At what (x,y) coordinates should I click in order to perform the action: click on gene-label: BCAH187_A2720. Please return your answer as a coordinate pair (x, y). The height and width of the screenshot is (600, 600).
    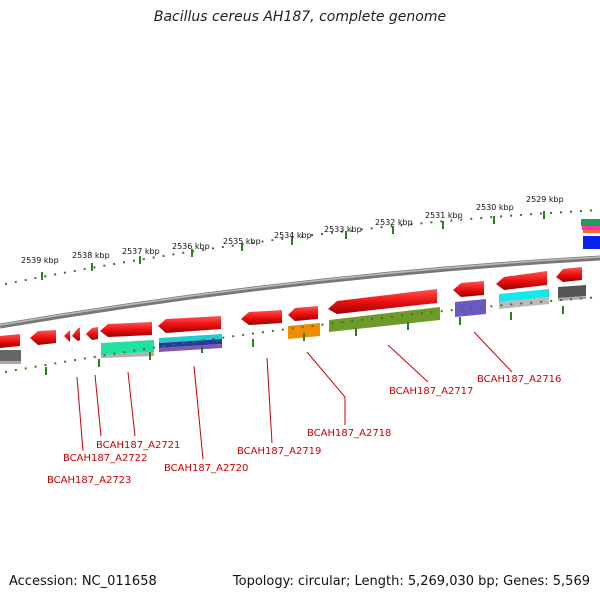
    Looking at the image, I should click on (206, 468).